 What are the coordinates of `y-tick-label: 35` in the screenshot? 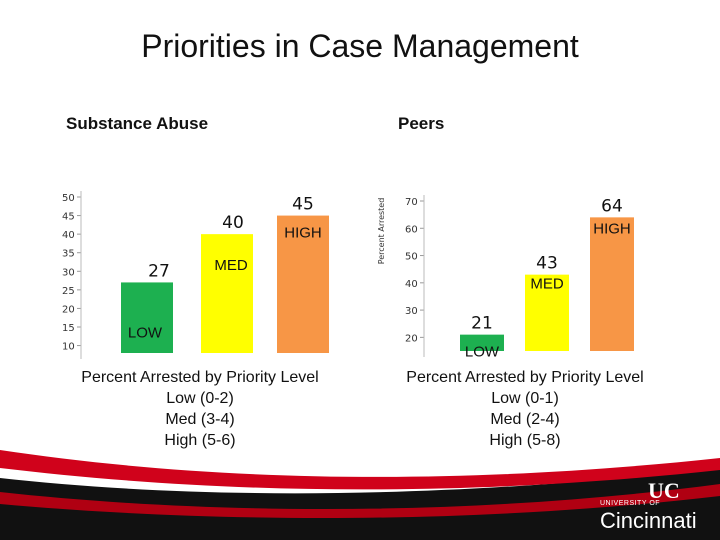 It's located at (68, 254).